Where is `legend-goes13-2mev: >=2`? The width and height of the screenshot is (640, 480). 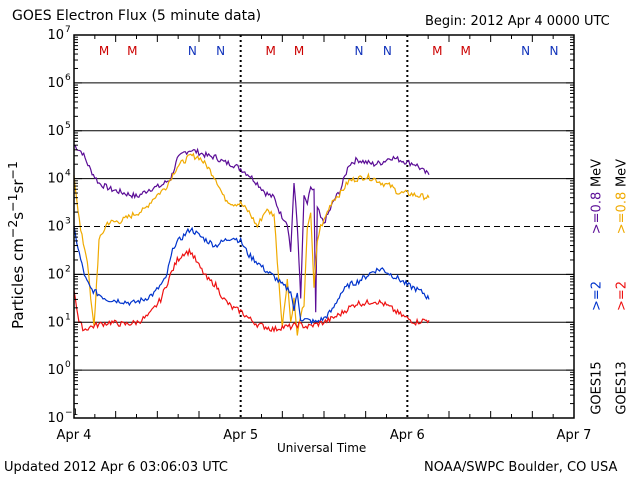 legend-goes13-2mev: >=2 is located at coordinates (622, 296).